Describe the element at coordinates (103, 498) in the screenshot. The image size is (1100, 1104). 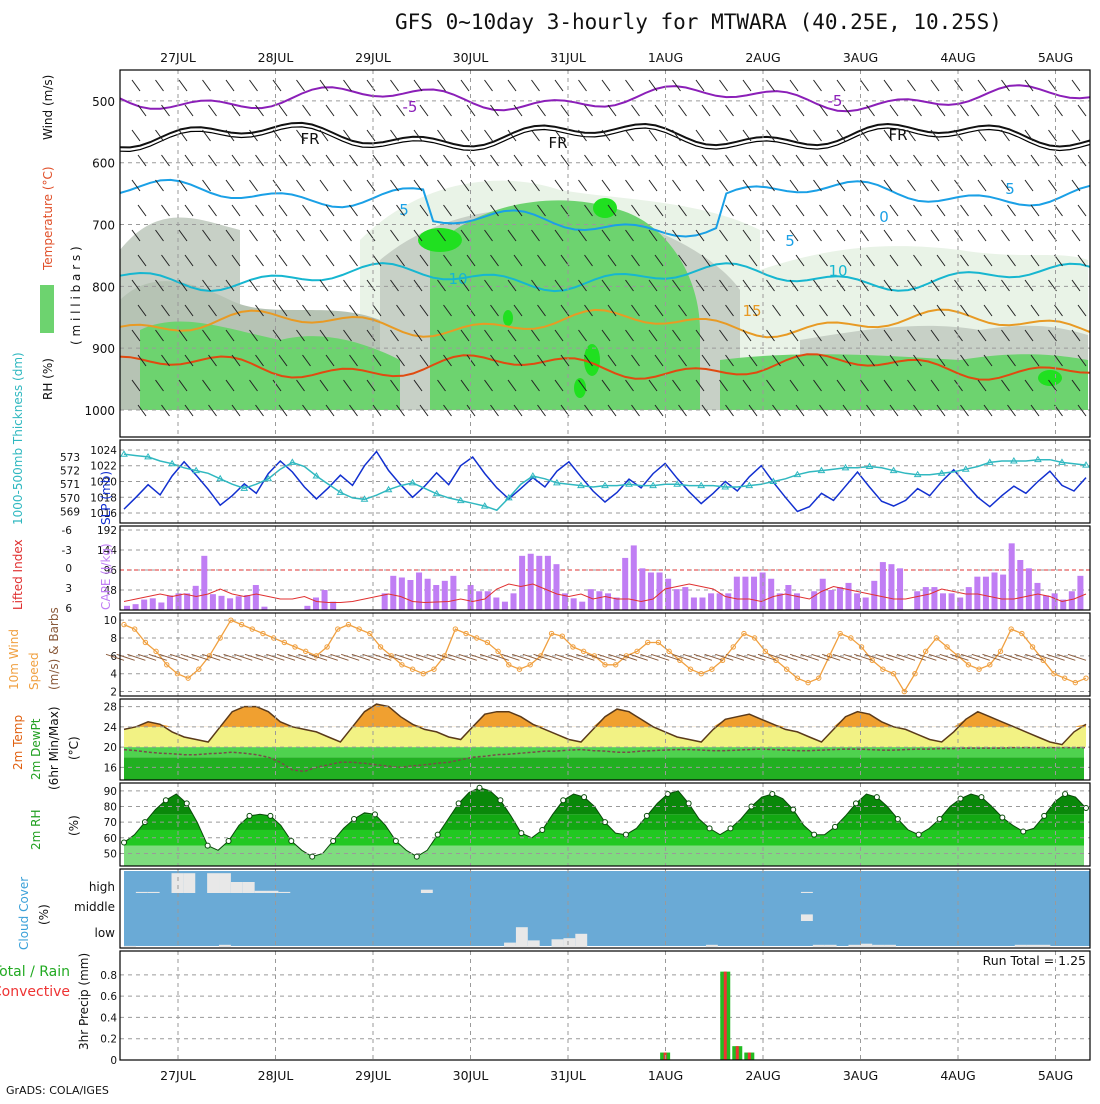
I see `tick-slp-1018: 1018` at that location.